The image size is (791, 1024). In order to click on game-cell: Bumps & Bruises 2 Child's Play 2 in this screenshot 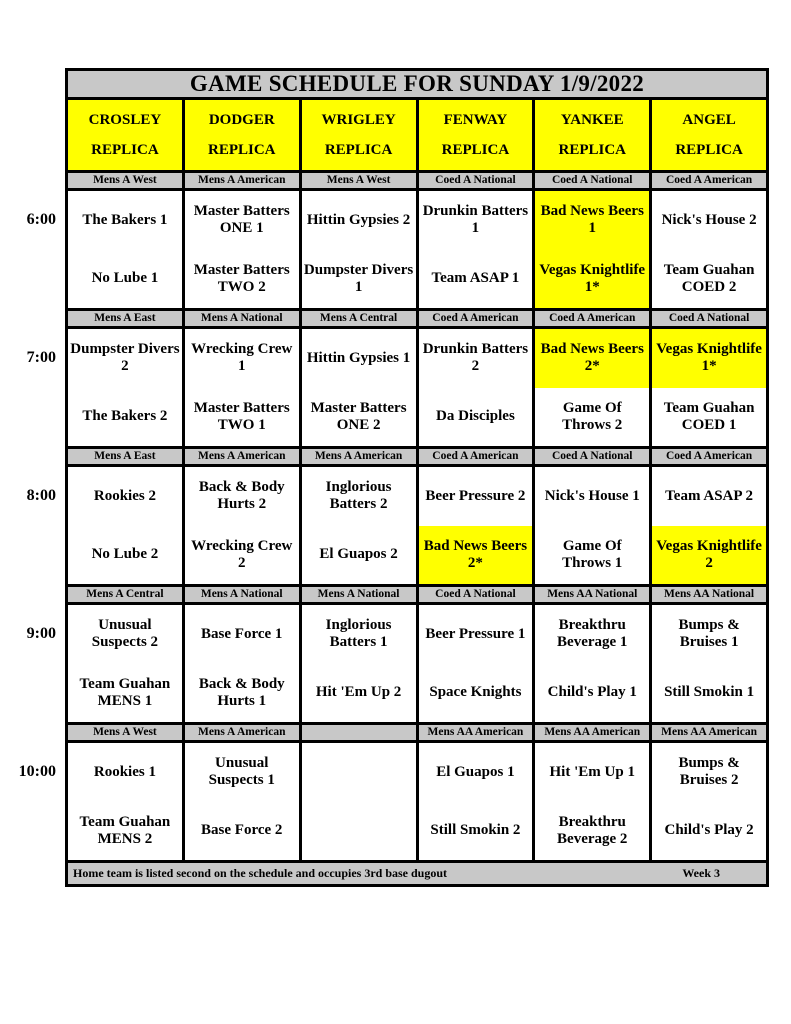, I will do `click(709, 801)`.